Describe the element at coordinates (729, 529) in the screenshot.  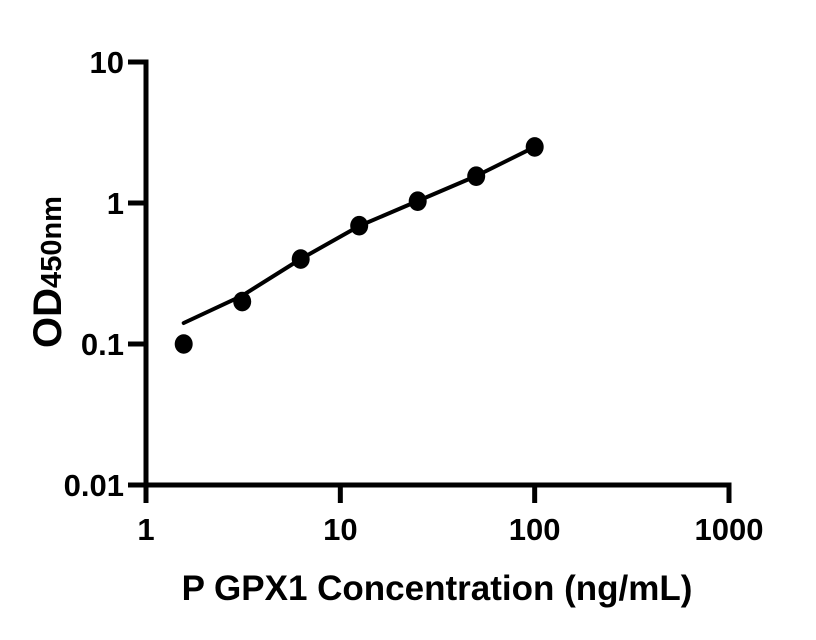
I see `x-tick-label: 1000` at that location.